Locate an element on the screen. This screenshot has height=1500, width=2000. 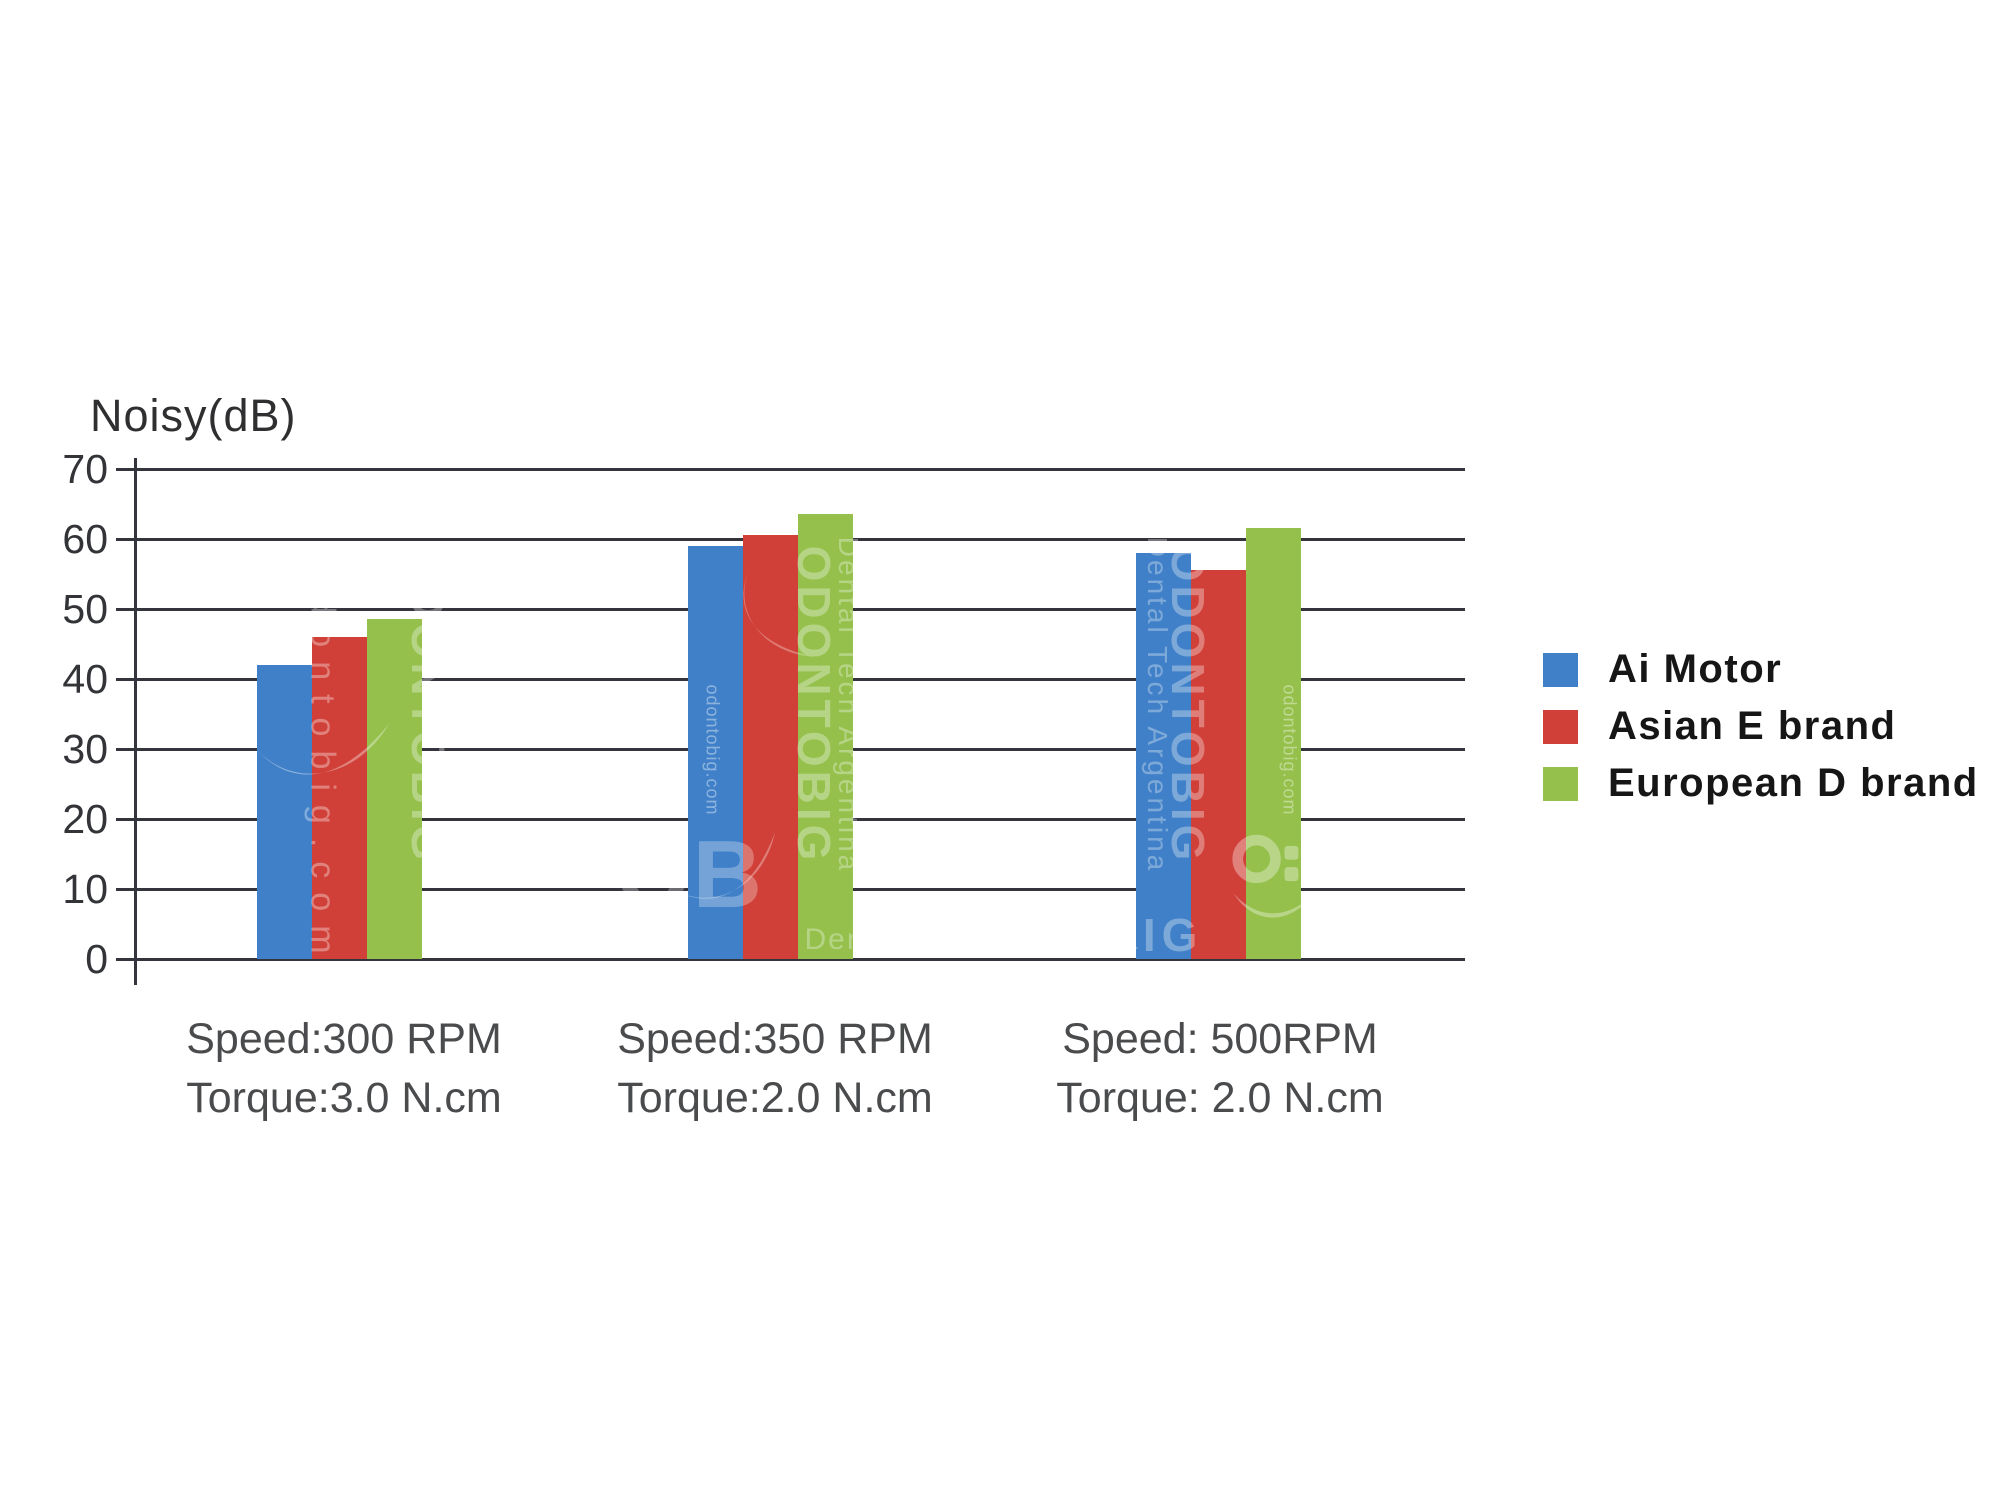
group-label-line2: Torque: 2.0 N.cm is located at coordinates (1220, 1098).